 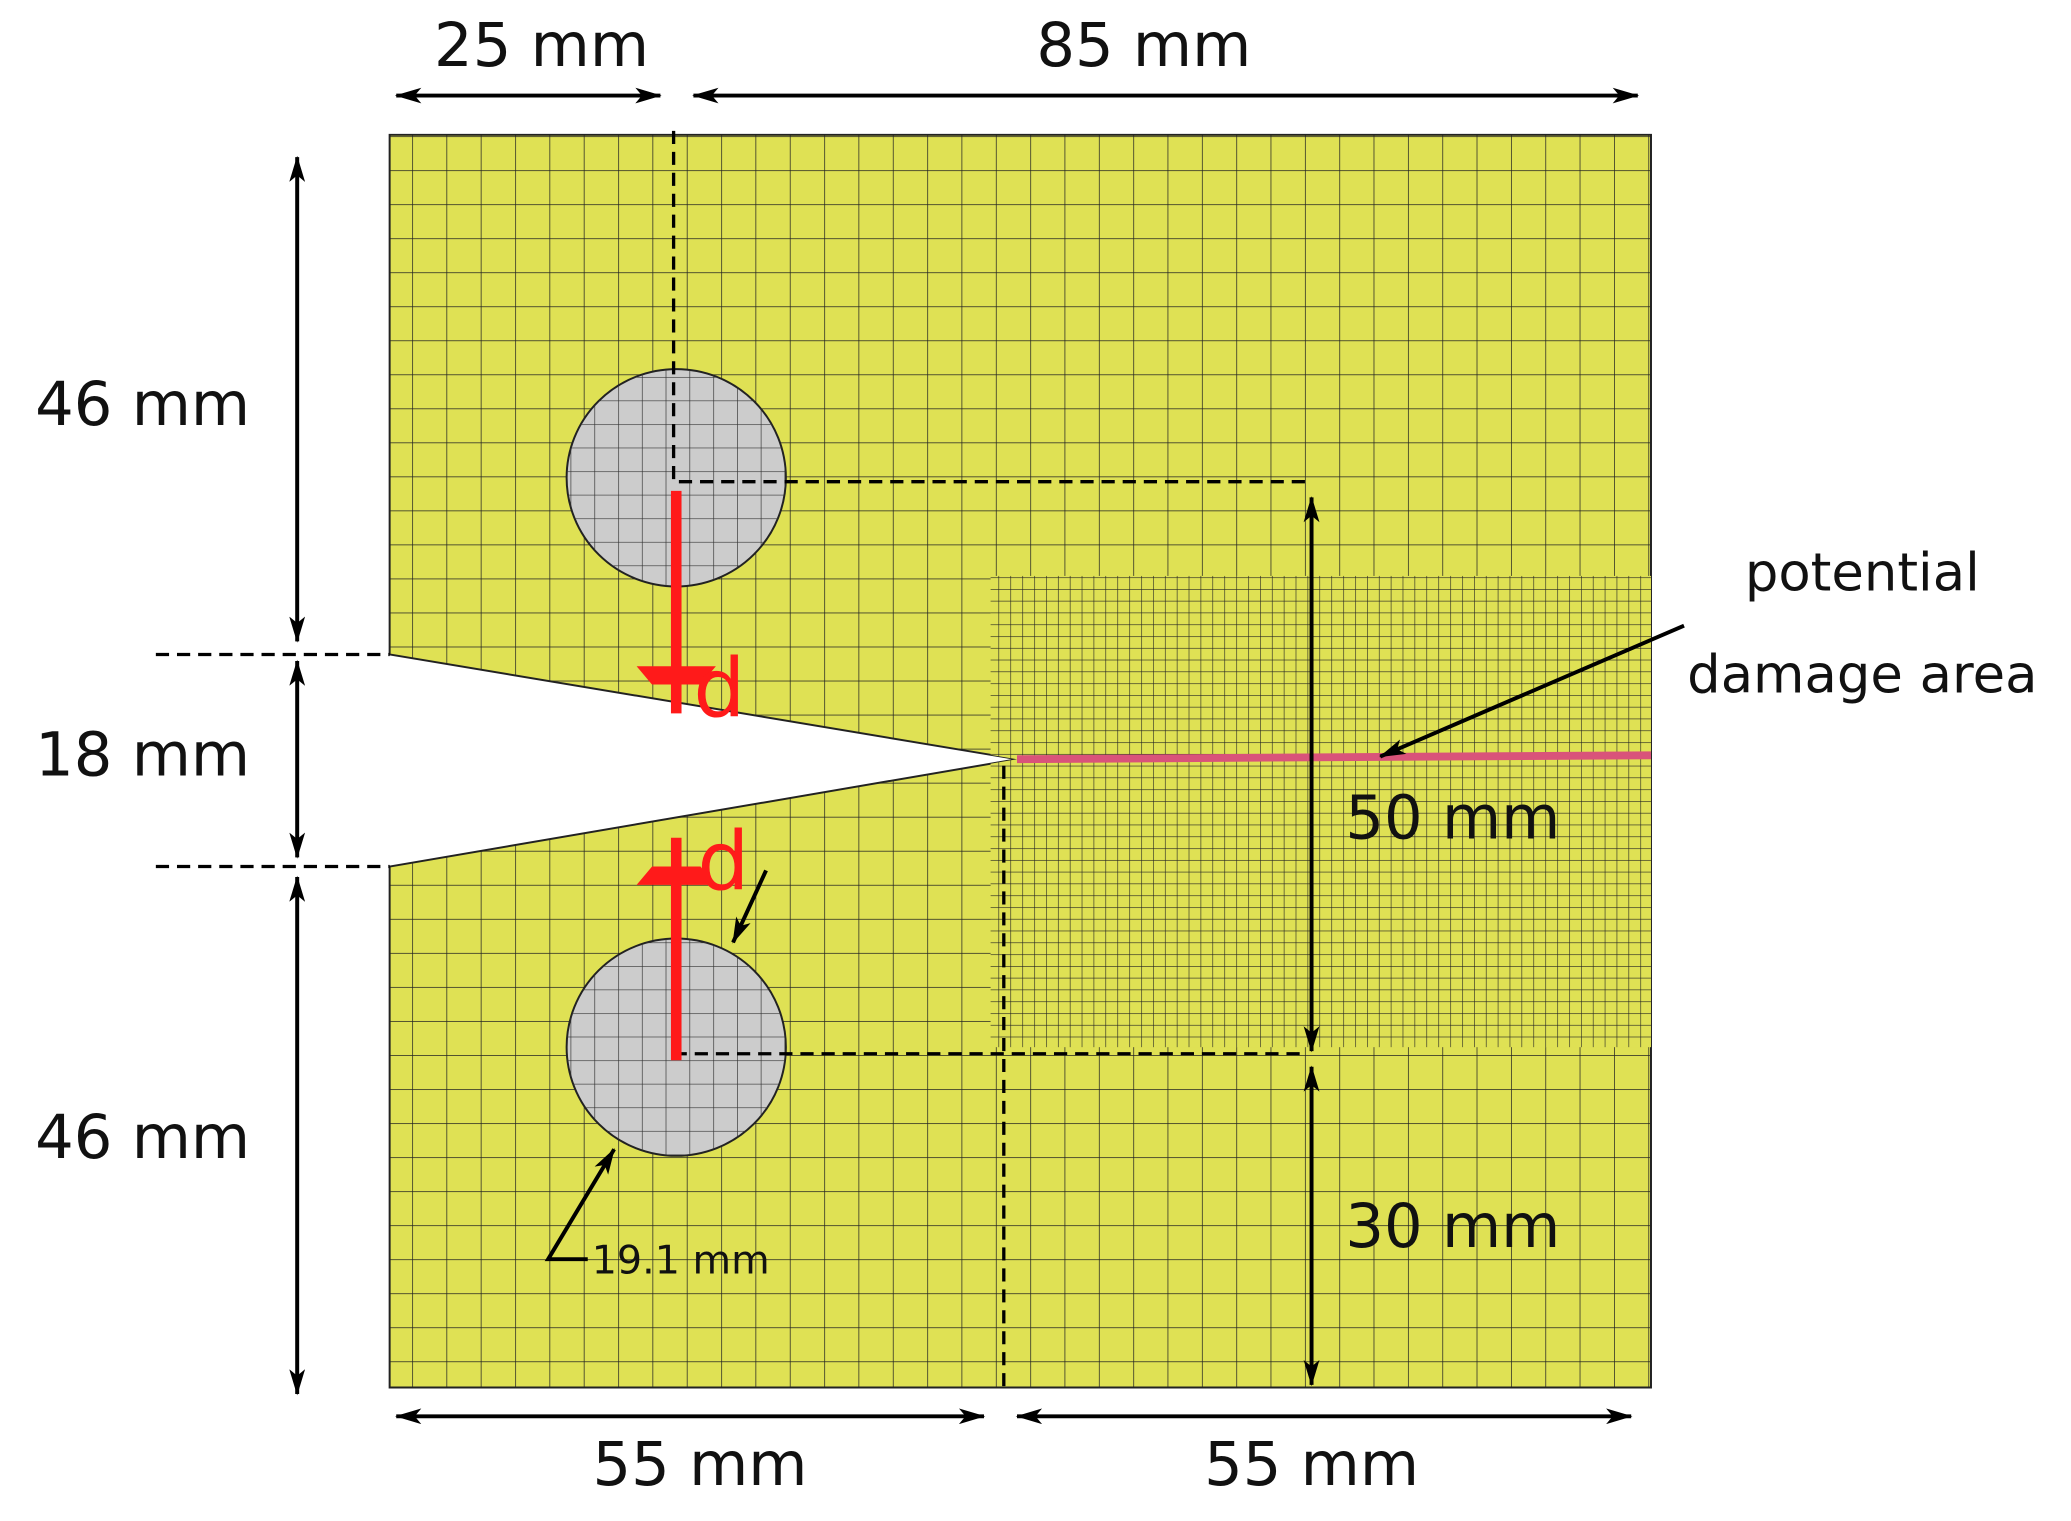 What do you see at coordinates (1143, 47) in the screenshot?
I see `dimension-label: 85 mm` at bounding box center [1143, 47].